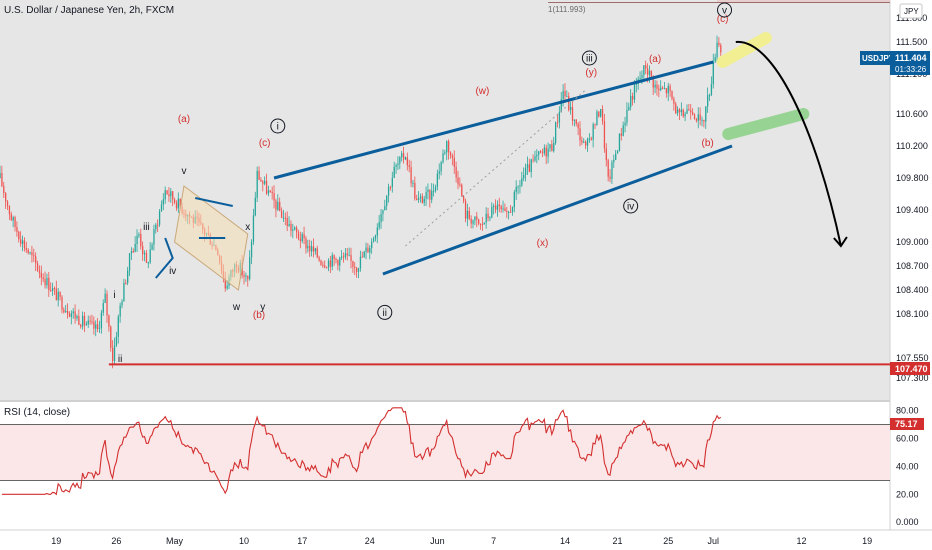  Describe the element at coordinates (766, 124) in the screenshot. I see `target-zone-green` at that location.